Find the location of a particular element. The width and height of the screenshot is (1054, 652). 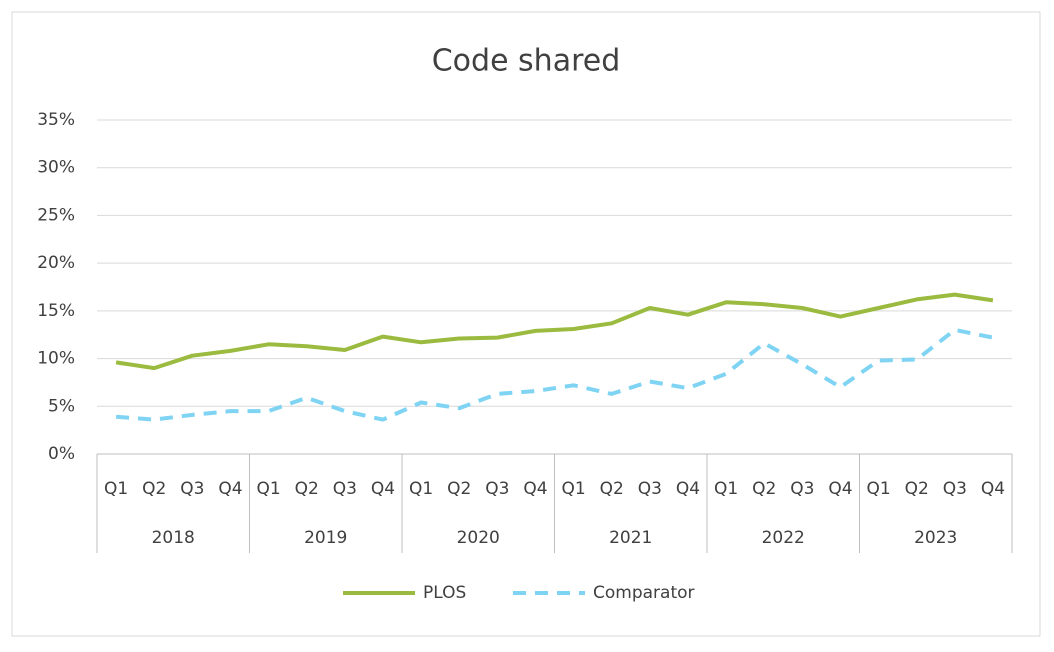

y-tick-label: 10% is located at coordinates (56, 359).